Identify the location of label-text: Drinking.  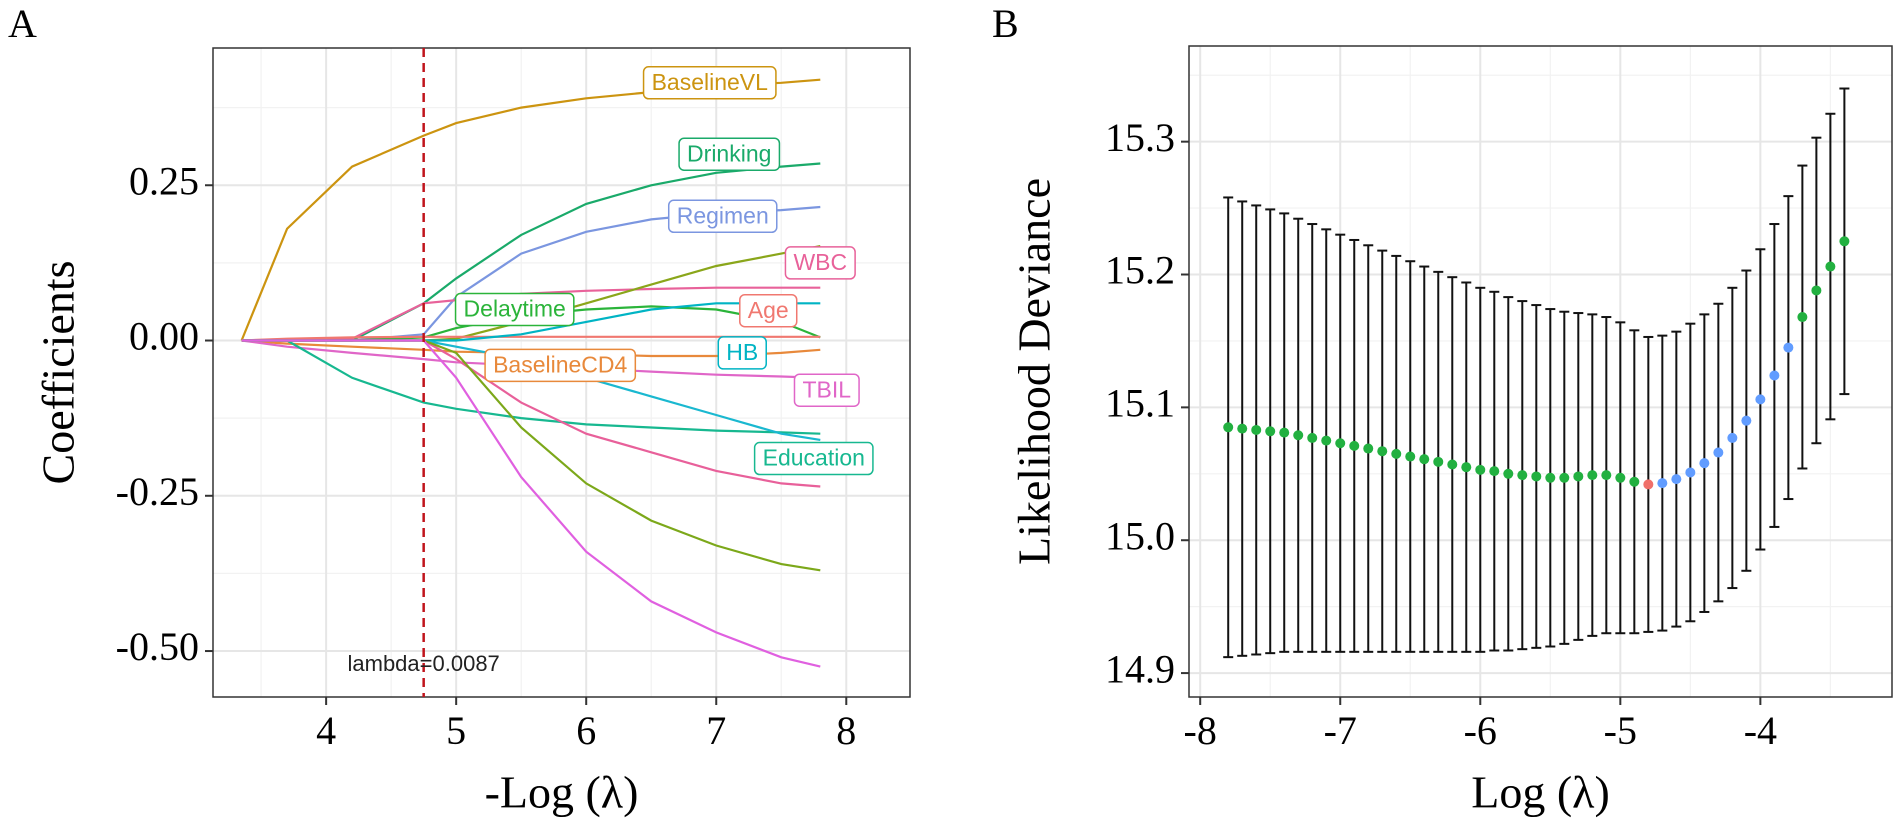
(729, 153).